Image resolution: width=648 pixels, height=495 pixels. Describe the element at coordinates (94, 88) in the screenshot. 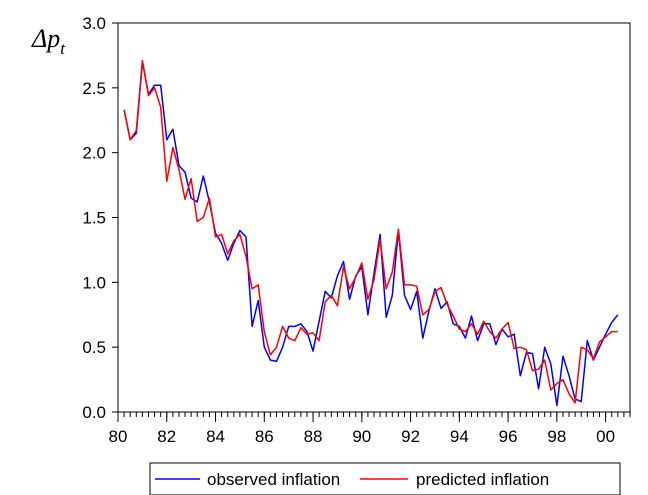

I see `y-tick-label: 2.5` at that location.